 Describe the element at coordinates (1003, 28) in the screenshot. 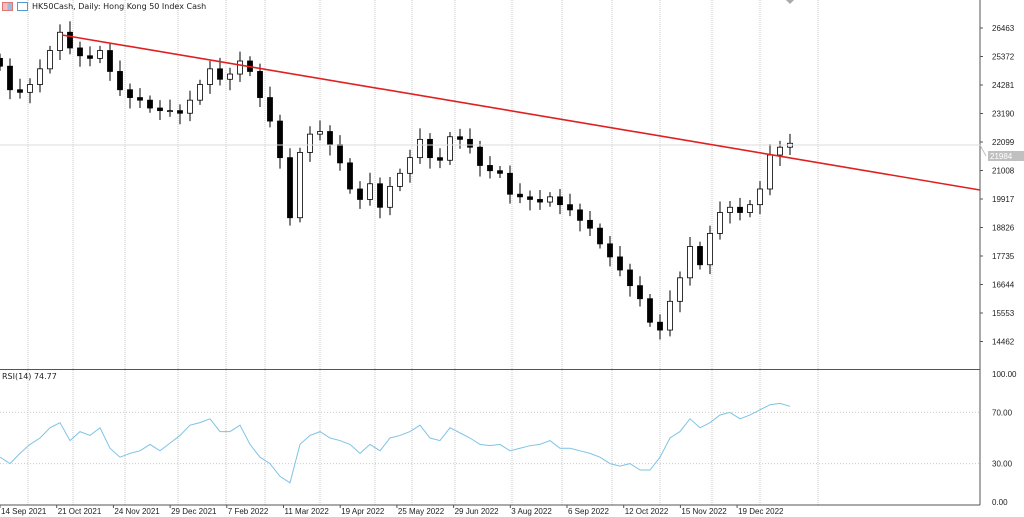

I see `price-tick-label: 26463` at that location.